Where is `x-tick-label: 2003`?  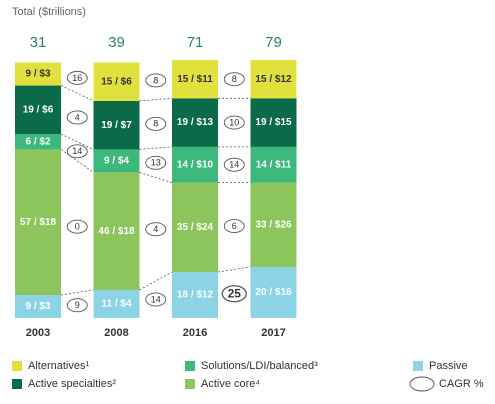
x-tick-label: 2003 is located at coordinates (38, 333).